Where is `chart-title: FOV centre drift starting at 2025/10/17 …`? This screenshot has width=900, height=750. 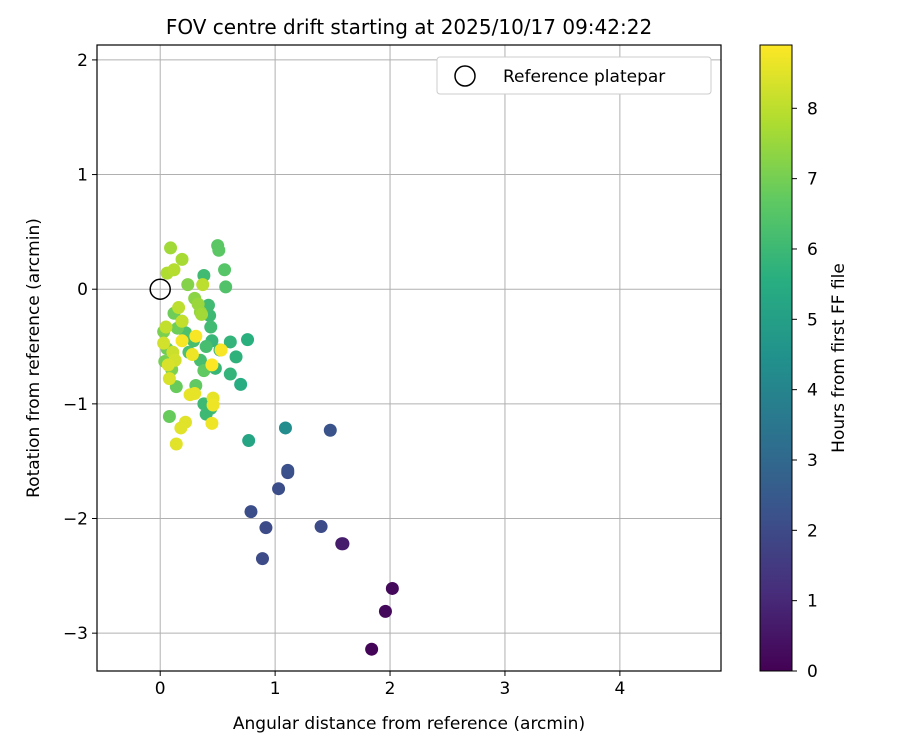 chart-title: FOV centre drift starting at 2025/10/17 … is located at coordinates (409, 27).